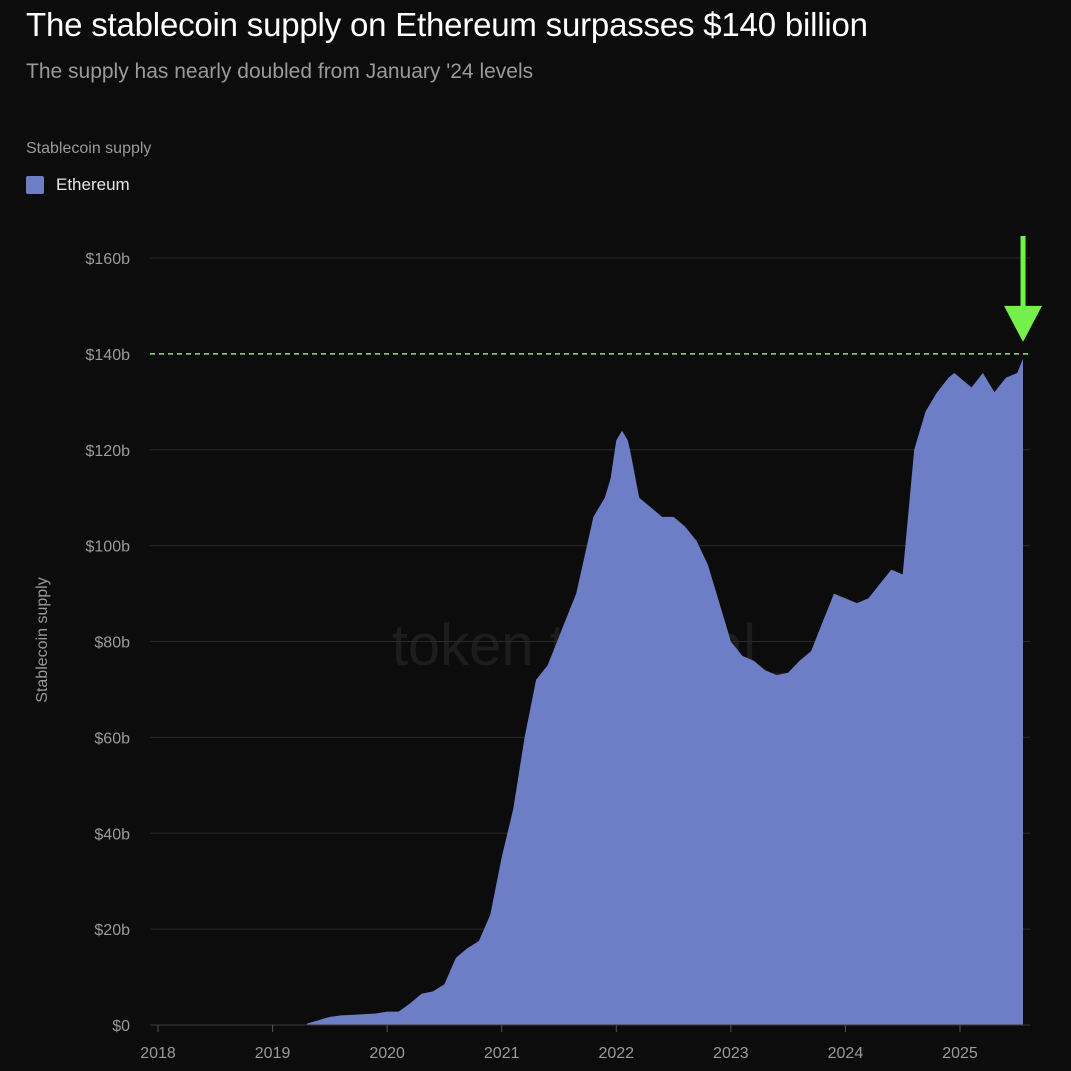  Describe the element at coordinates (616, 1053) in the screenshot. I see `x-tick-label: 2022` at that location.